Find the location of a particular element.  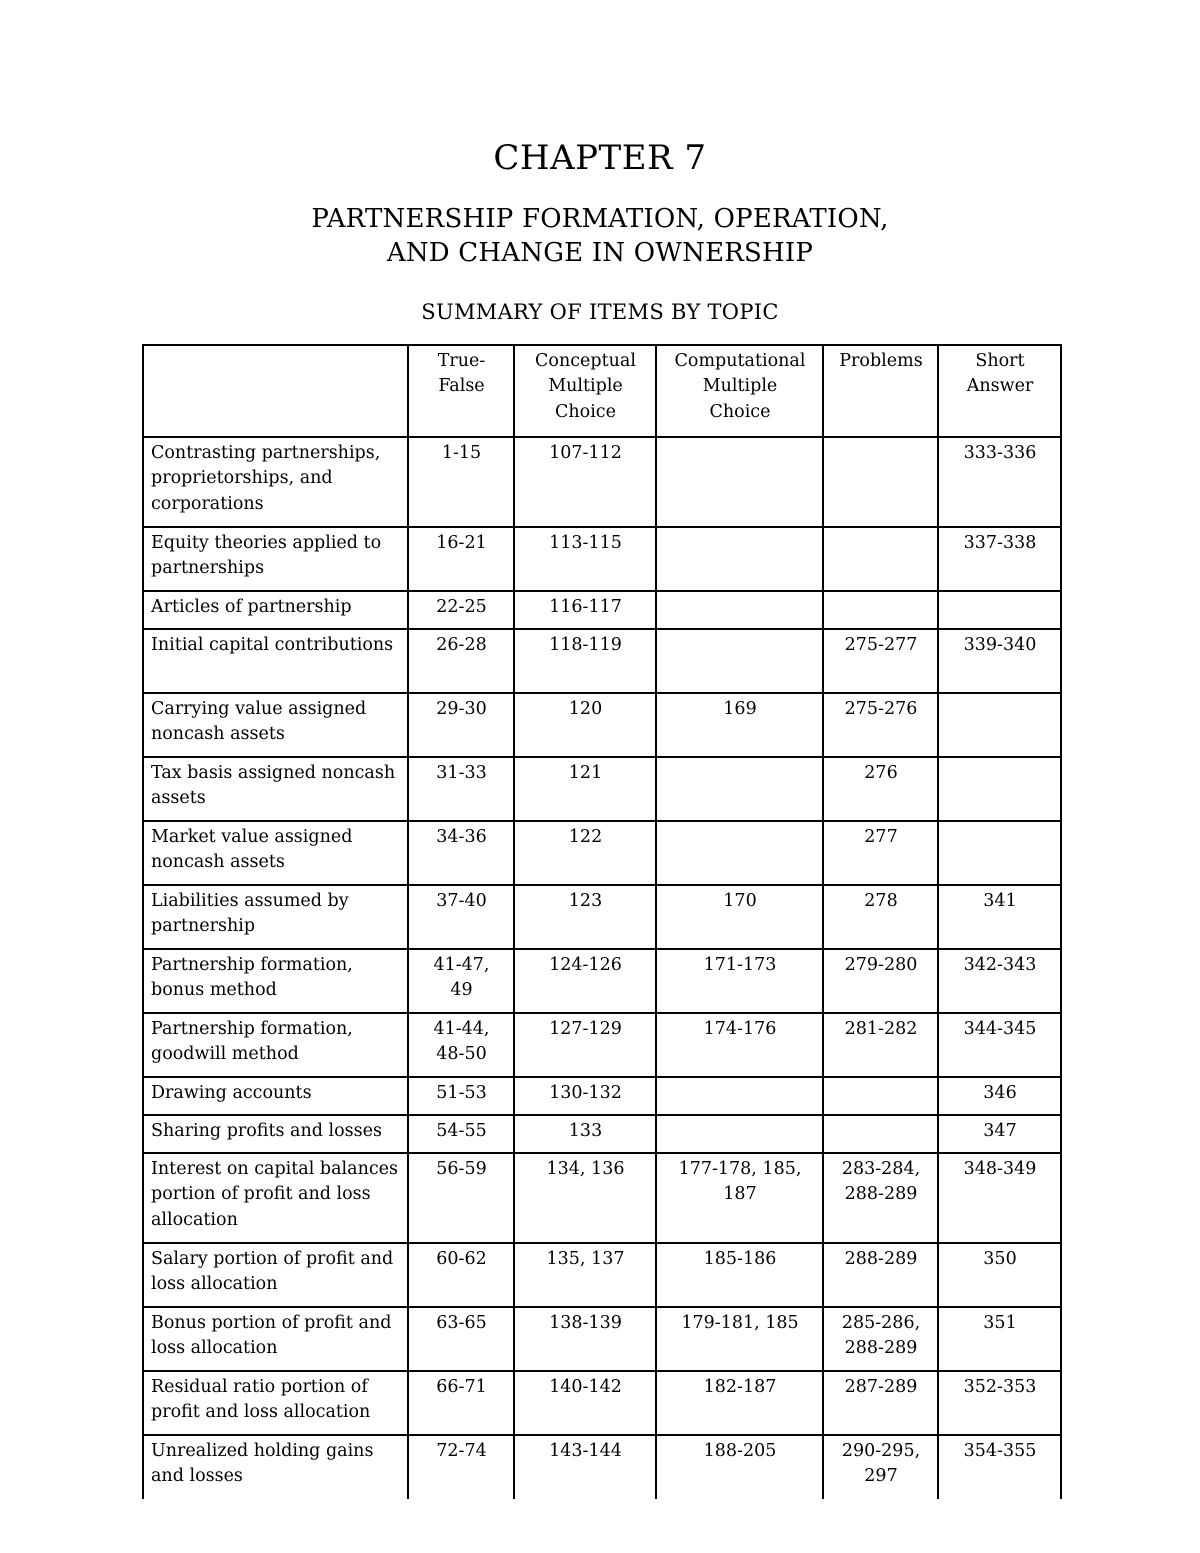

cell-line: 124-126 is located at coordinates (585, 964).